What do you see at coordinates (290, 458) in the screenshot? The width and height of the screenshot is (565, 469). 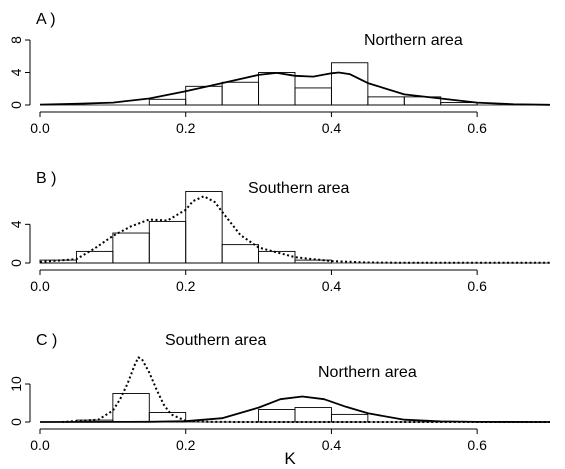 I see `x-axis-label: K` at bounding box center [290, 458].